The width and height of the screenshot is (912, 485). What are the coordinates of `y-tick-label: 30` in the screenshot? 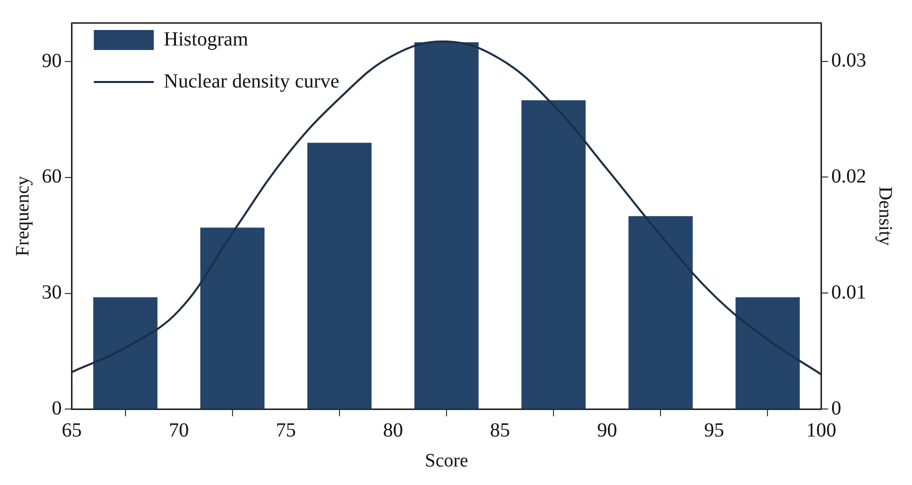 It's located at (52, 293).